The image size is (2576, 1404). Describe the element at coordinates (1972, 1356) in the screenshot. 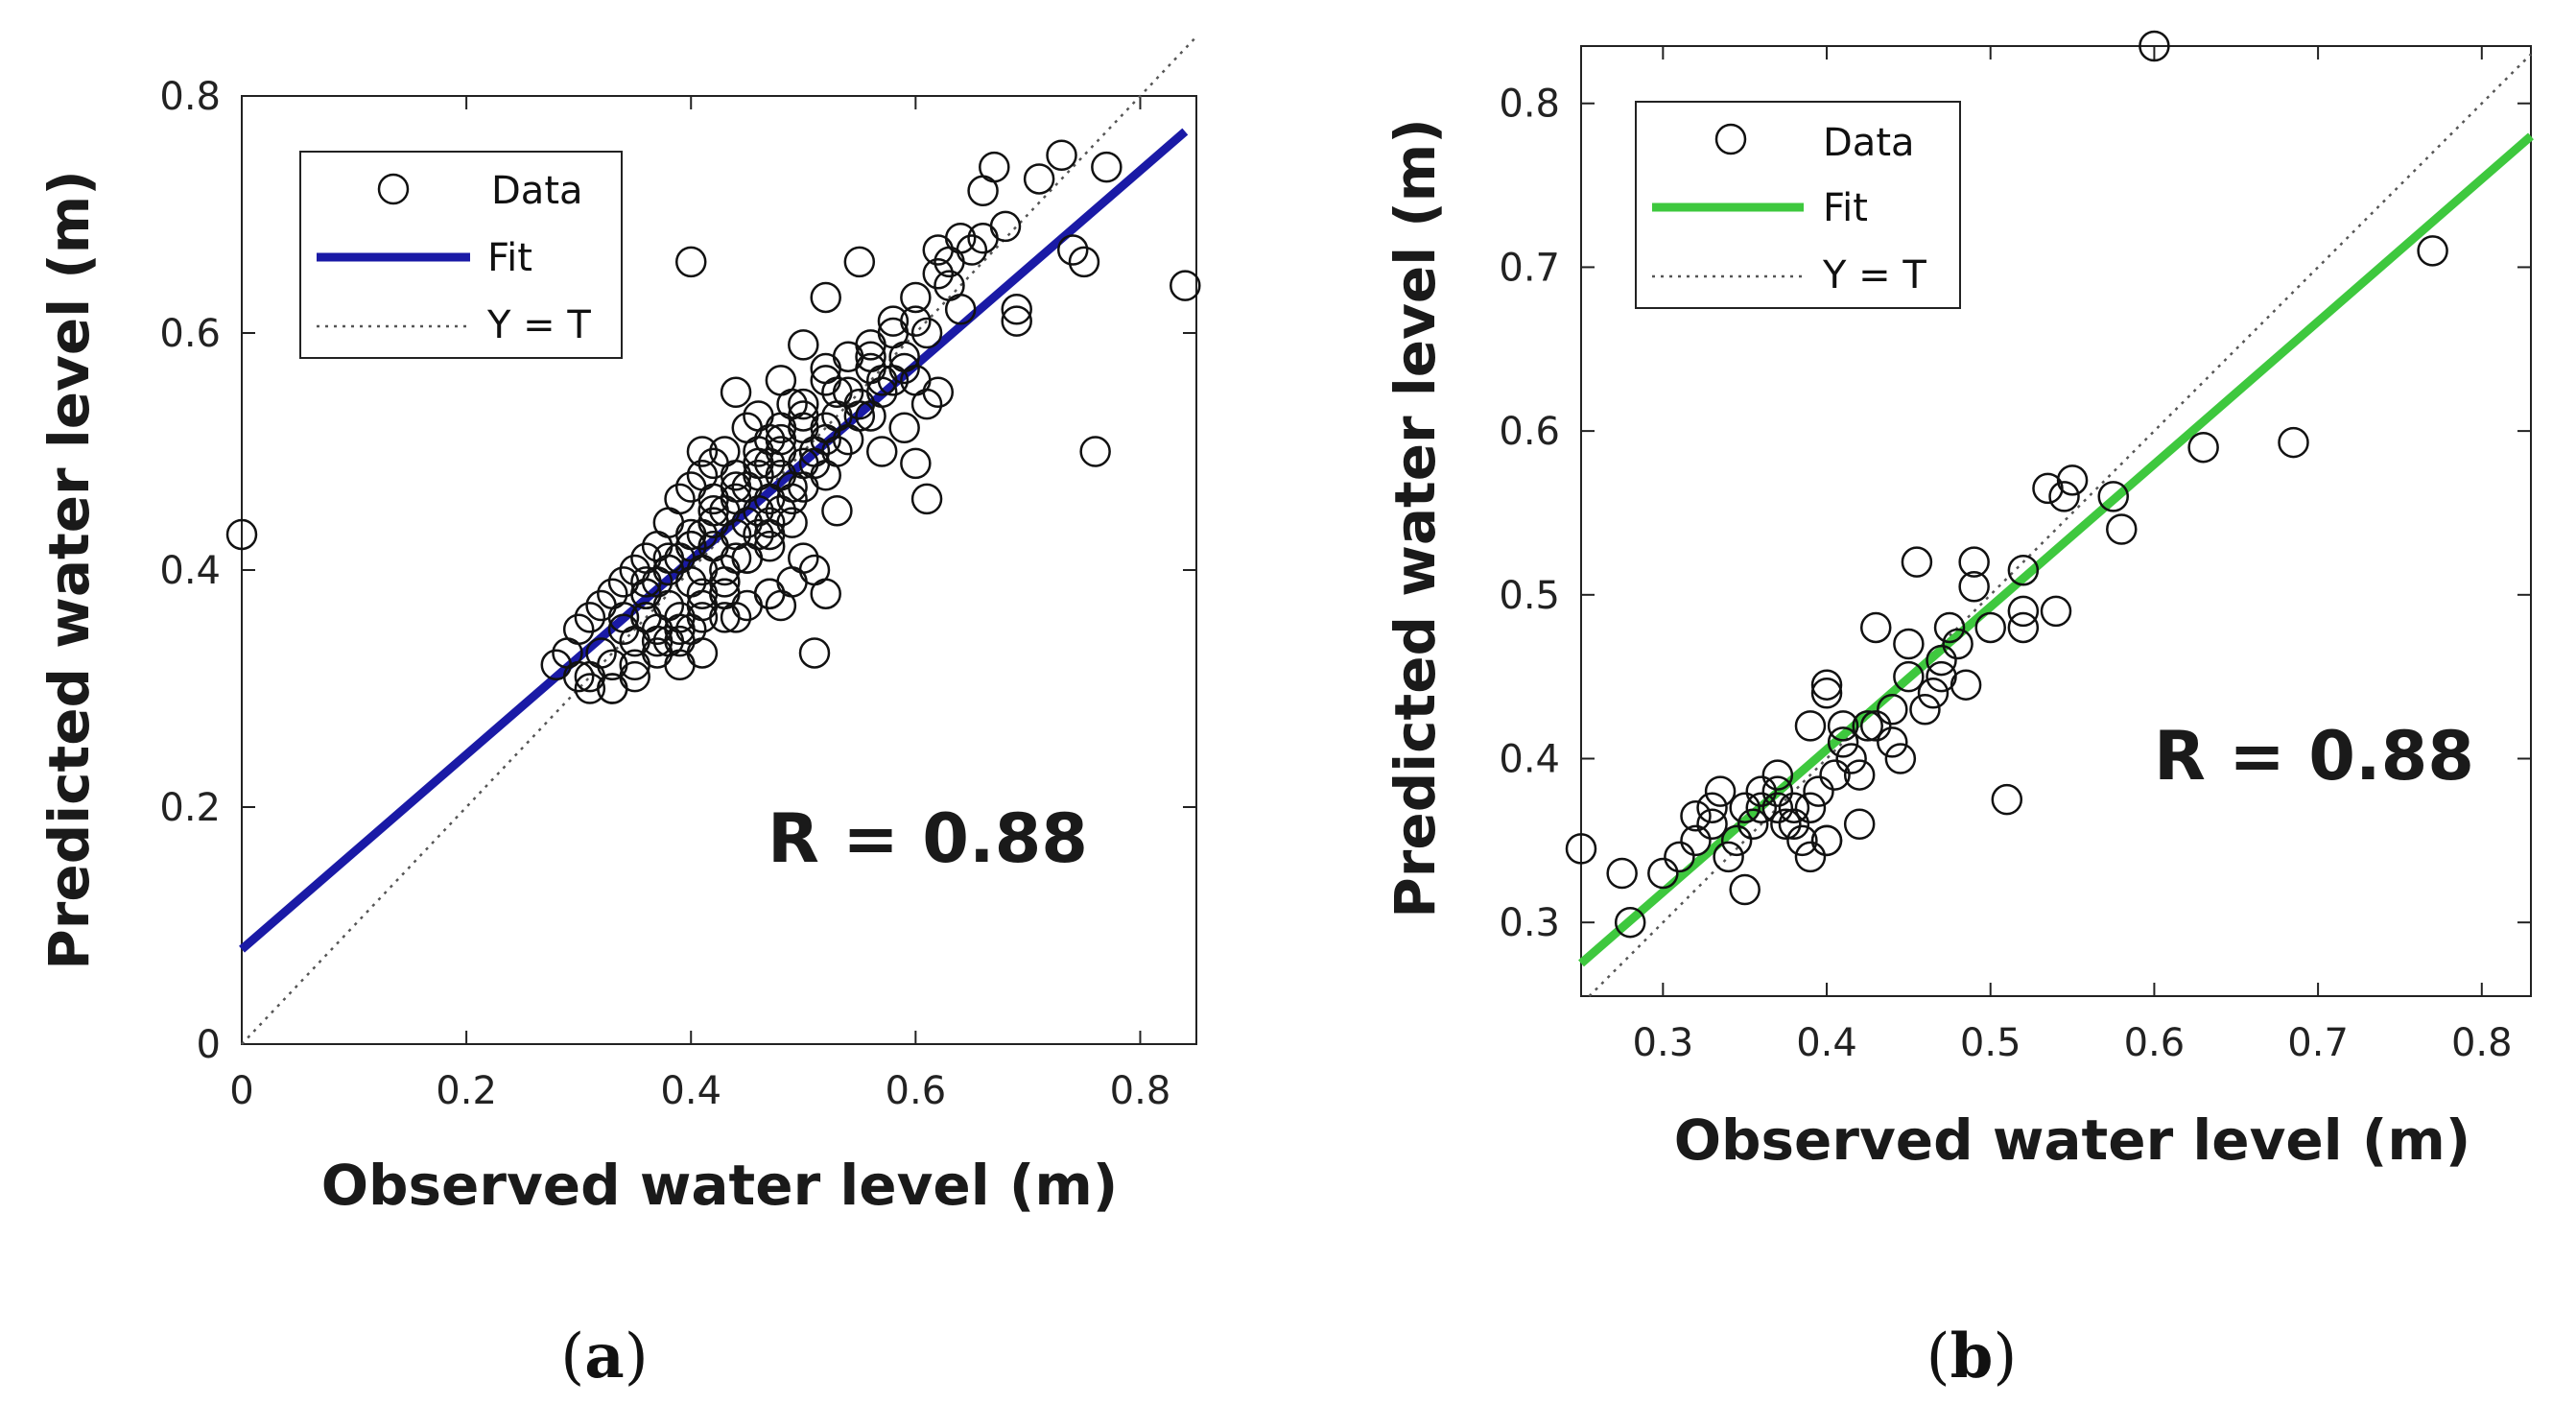

I see `b-panel-label: (b)` at that location.